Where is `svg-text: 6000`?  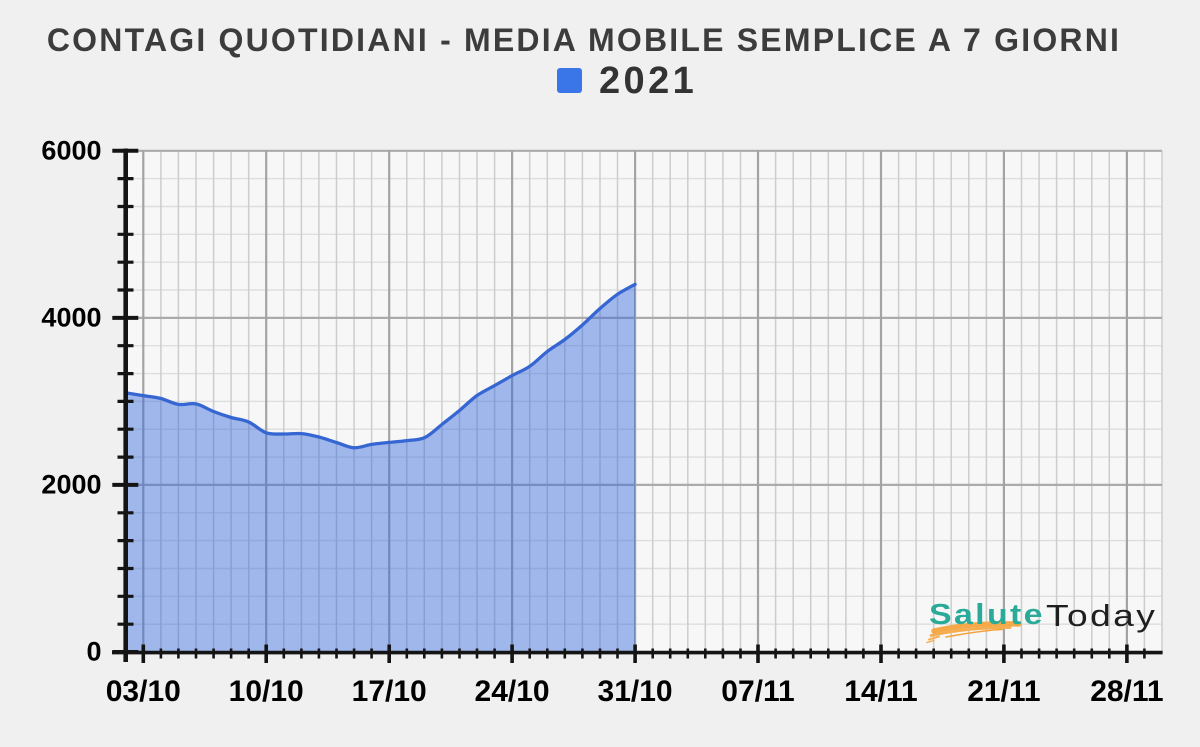 svg-text: 6000 is located at coordinates (71, 151).